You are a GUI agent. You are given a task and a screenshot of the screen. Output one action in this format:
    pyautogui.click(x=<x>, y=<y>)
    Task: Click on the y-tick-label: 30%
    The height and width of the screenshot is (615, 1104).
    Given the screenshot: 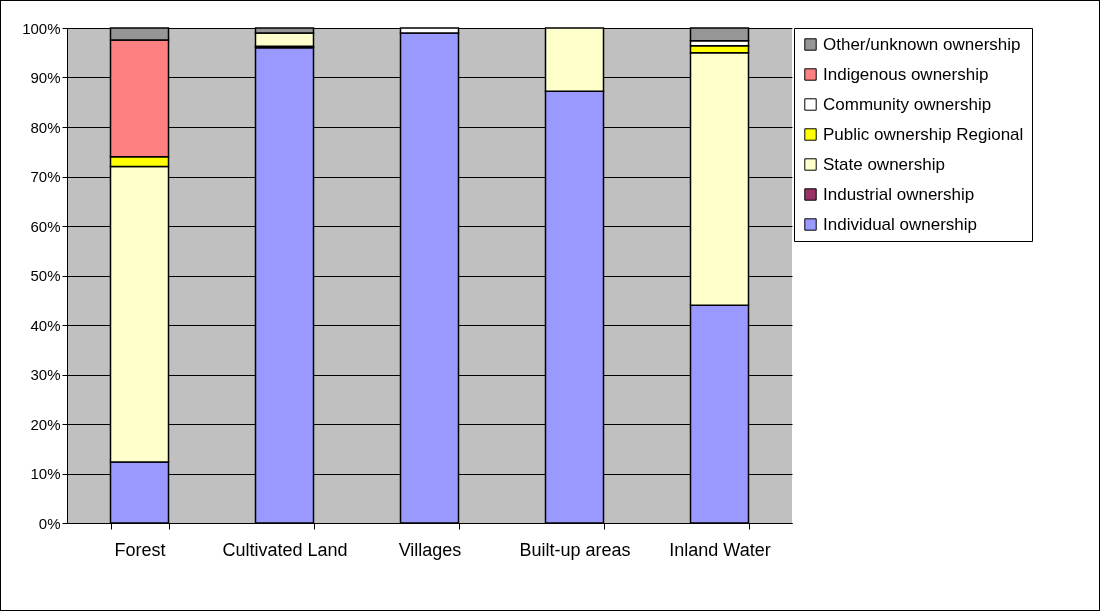 What is the action you would take?
    pyautogui.click(x=45, y=374)
    